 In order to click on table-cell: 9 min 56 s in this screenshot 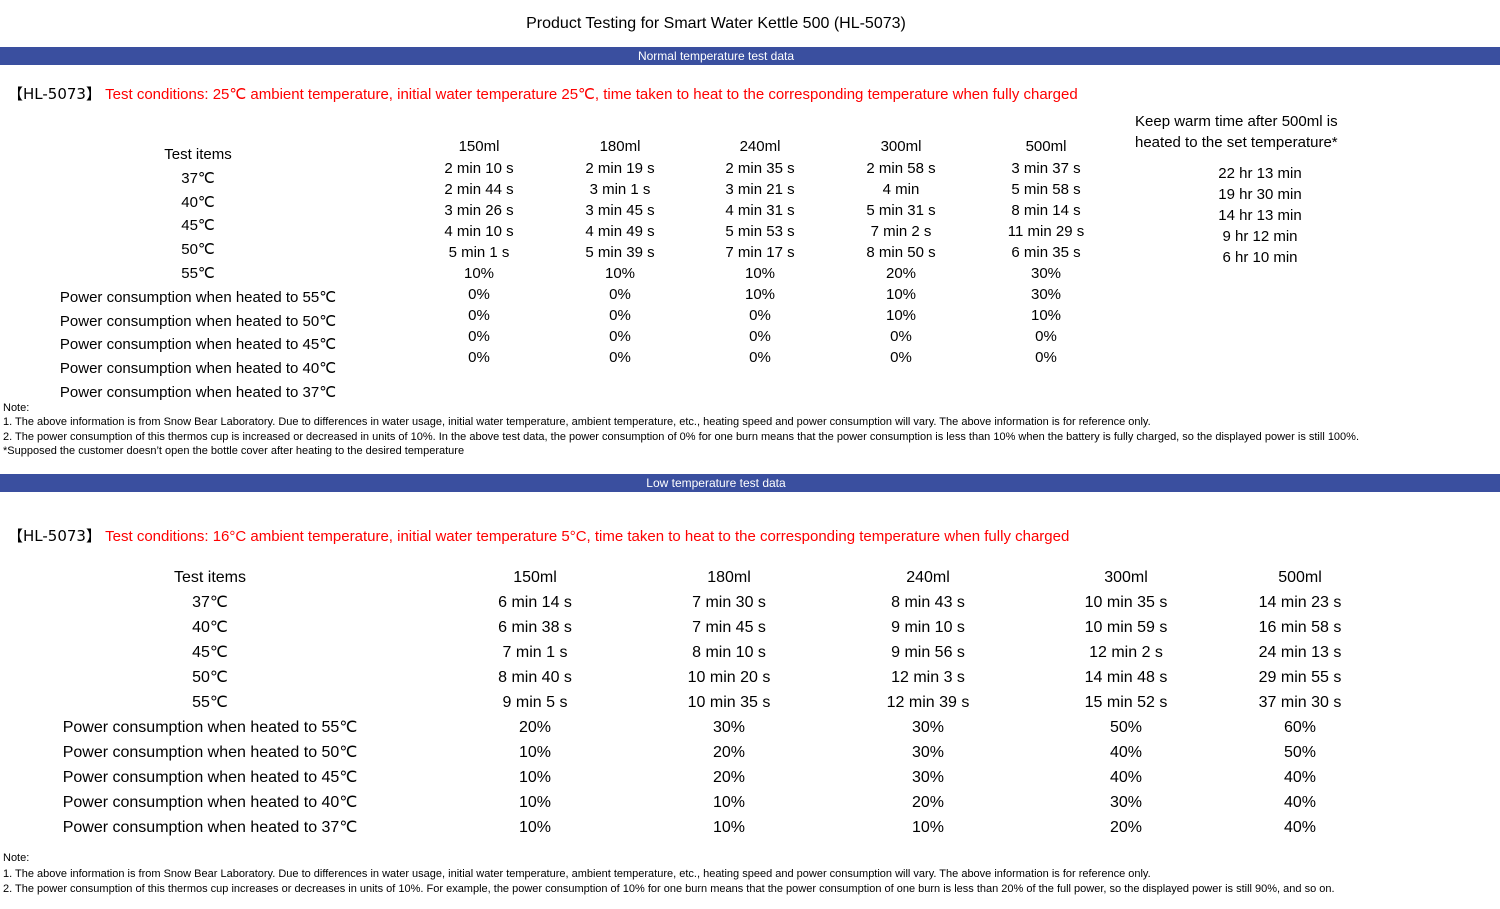, I will do `click(928, 652)`.